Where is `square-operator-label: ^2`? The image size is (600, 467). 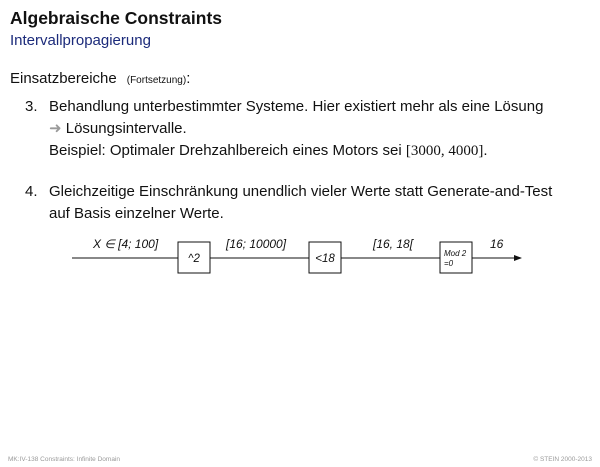 square-operator-label: ^2 is located at coordinates (194, 259).